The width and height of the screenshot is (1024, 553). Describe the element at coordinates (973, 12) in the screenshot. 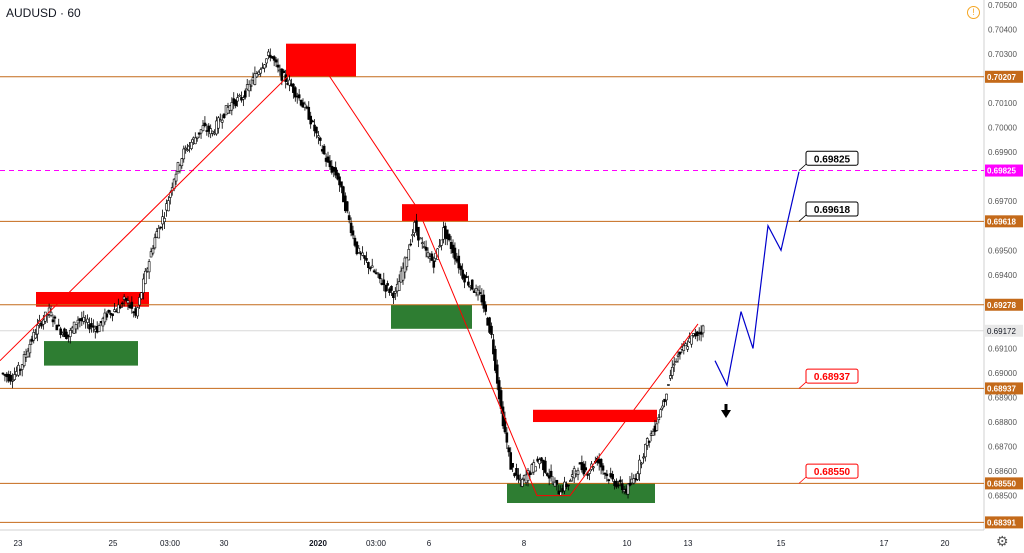

I see `info-icon: !` at that location.